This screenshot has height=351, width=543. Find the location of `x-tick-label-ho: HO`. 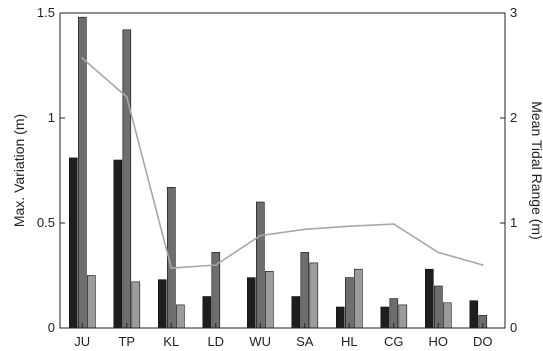

x-tick-label-ho: HO is located at coordinates (439, 341).